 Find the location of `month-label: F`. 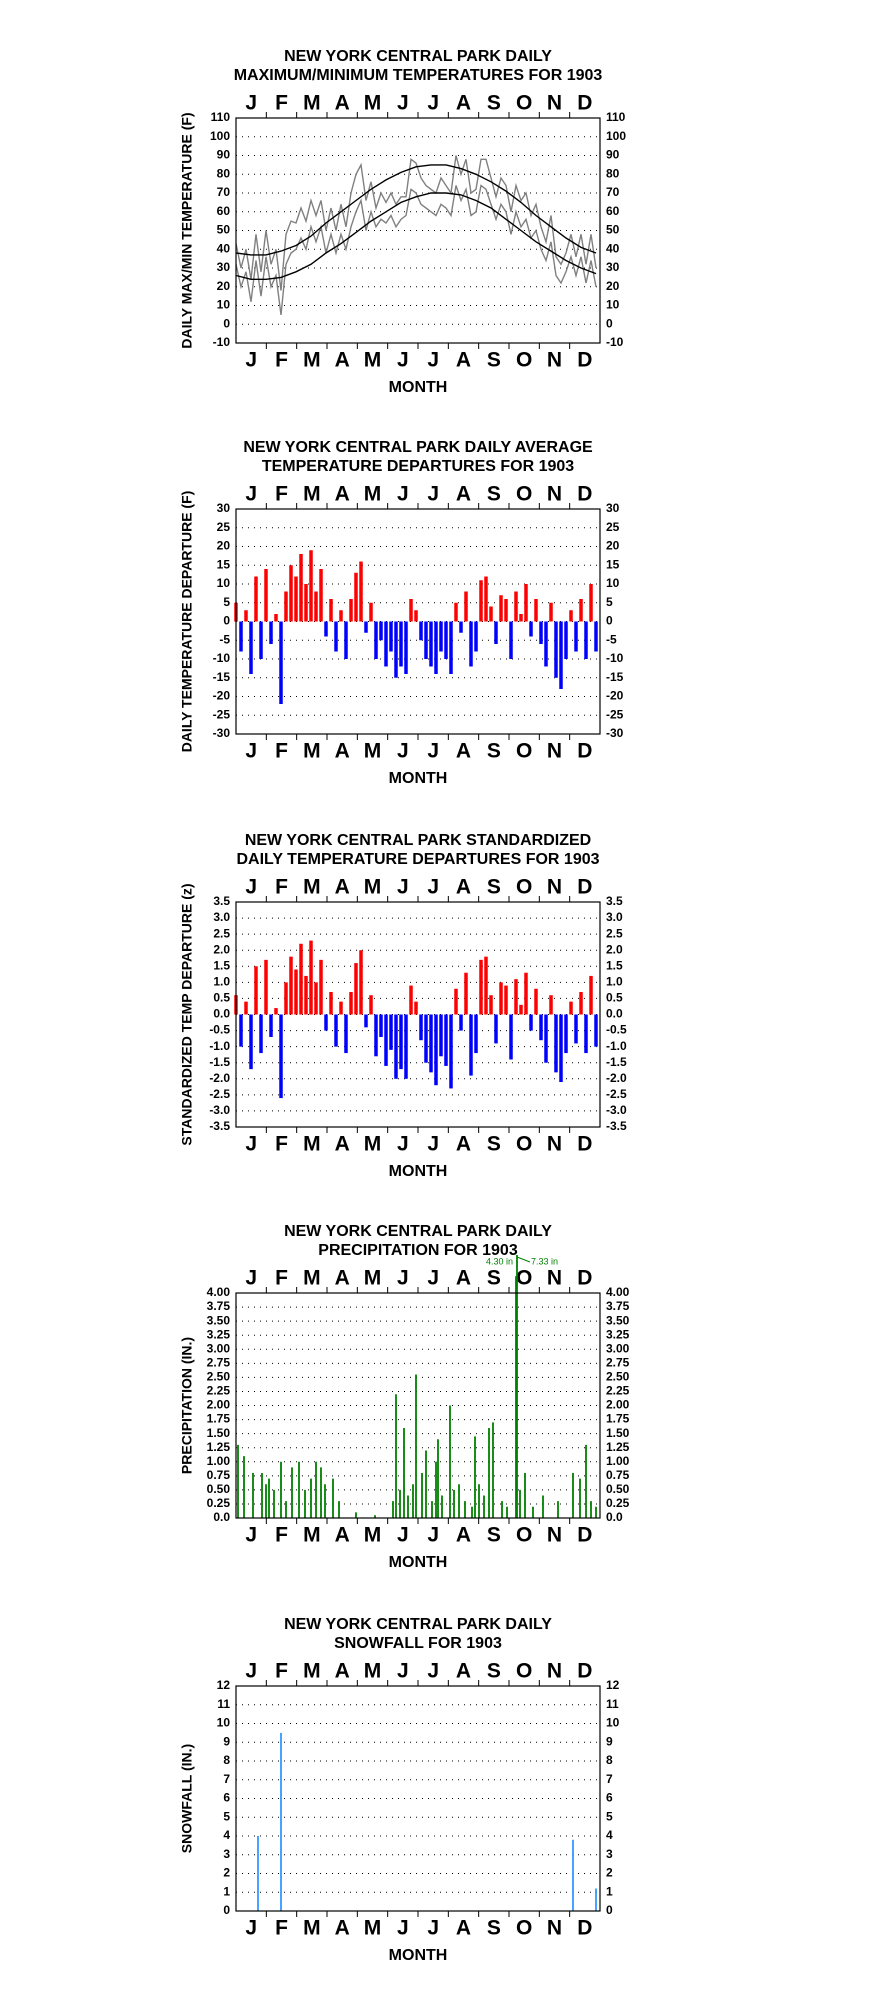

month-label: F is located at coordinates (281, 751).